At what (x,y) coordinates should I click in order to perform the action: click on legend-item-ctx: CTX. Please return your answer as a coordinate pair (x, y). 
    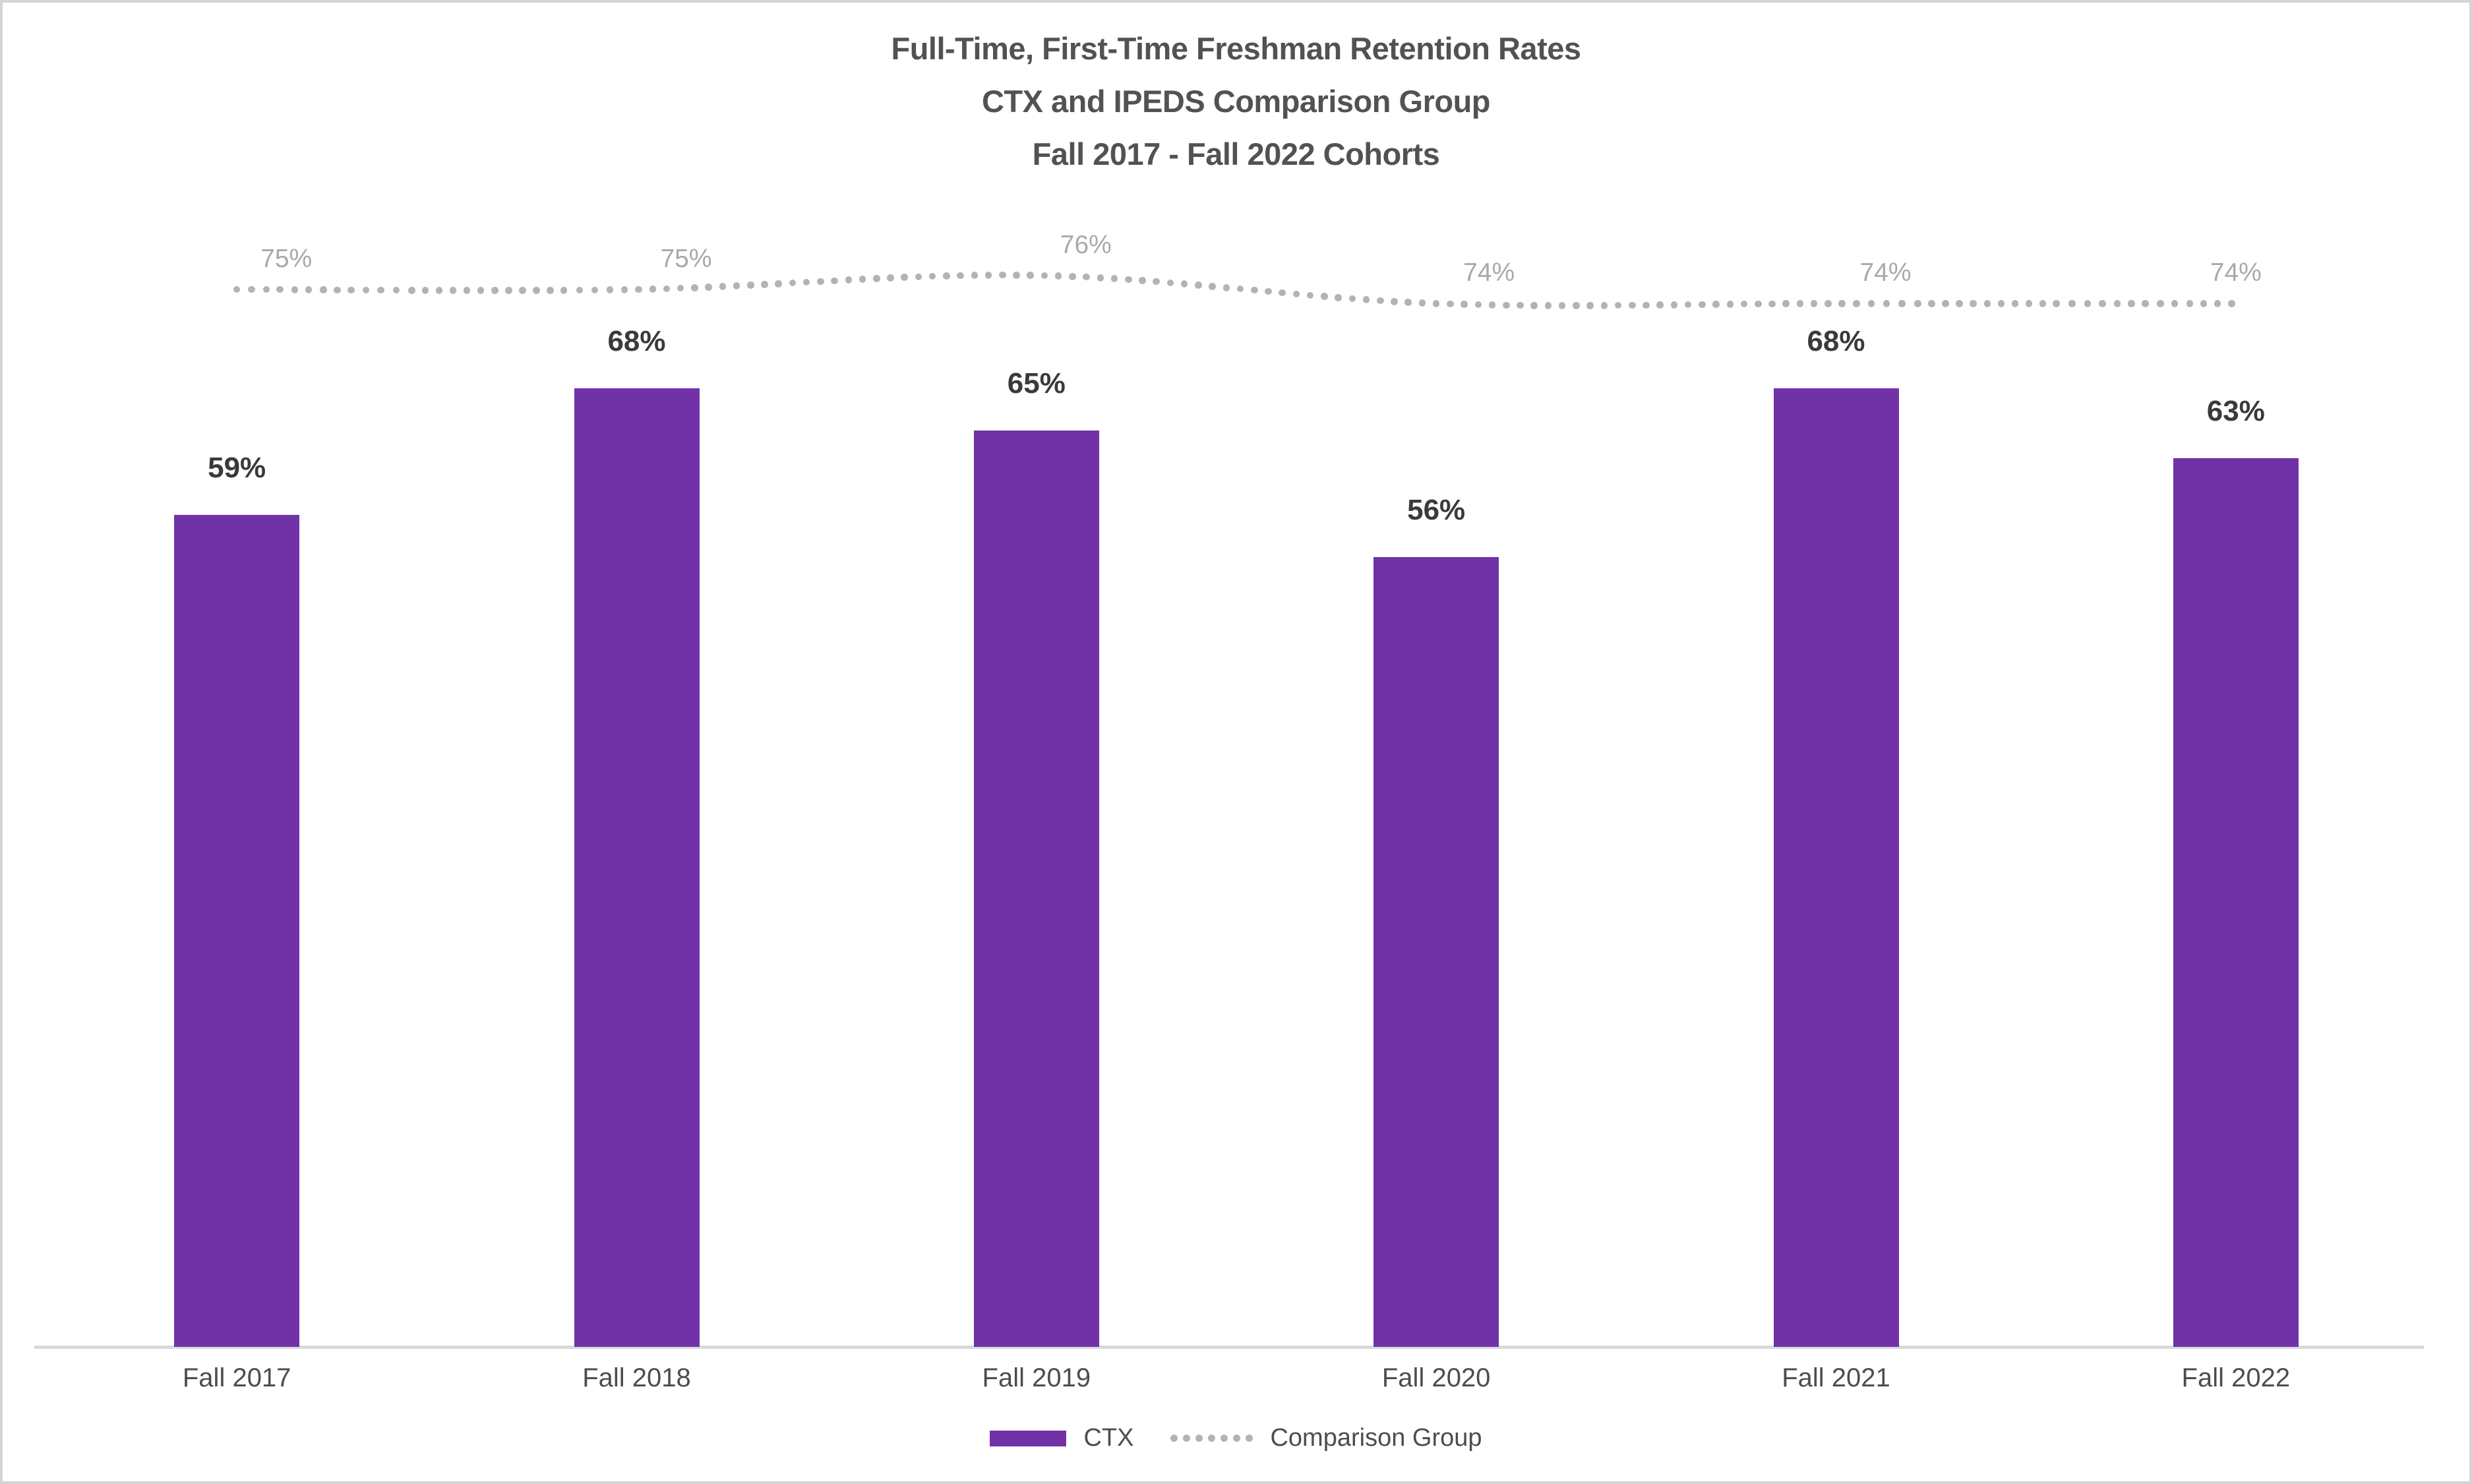
    Looking at the image, I should click on (1061, 1438).